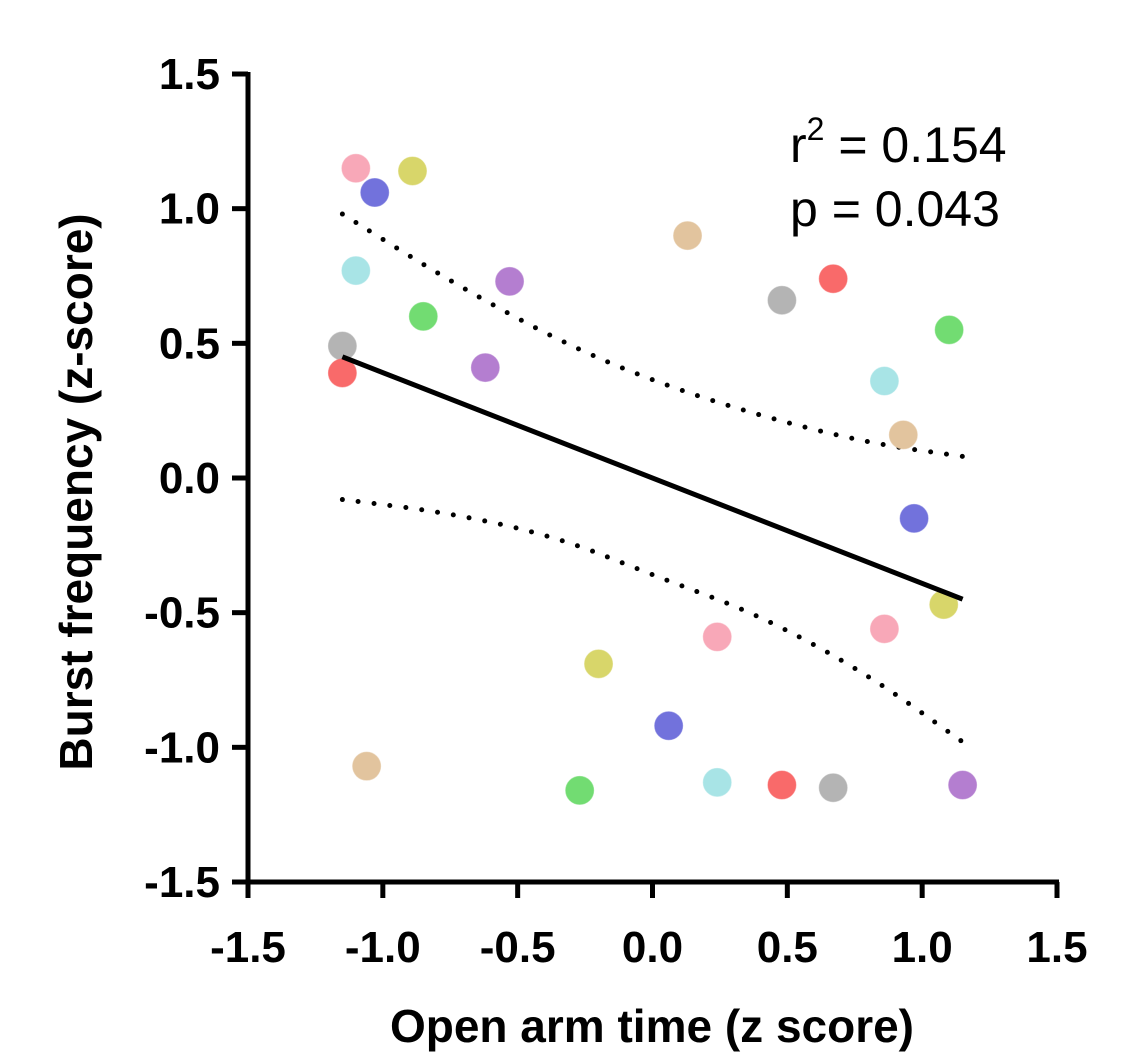  Describe the element at coordinates (189, 478) in the screenshot. I see `y-tick-label: 0.0` at that location.